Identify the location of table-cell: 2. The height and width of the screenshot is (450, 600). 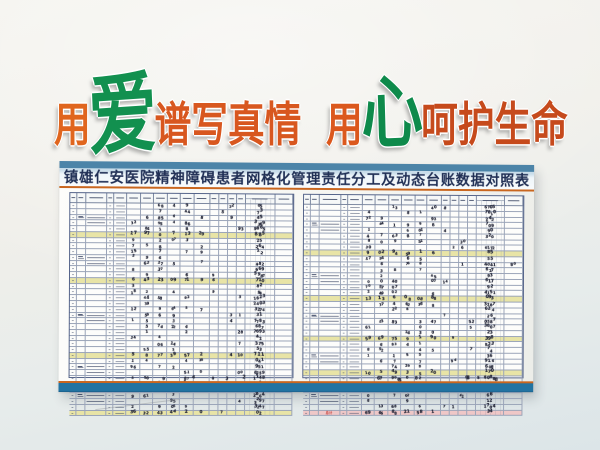
(187, 412).